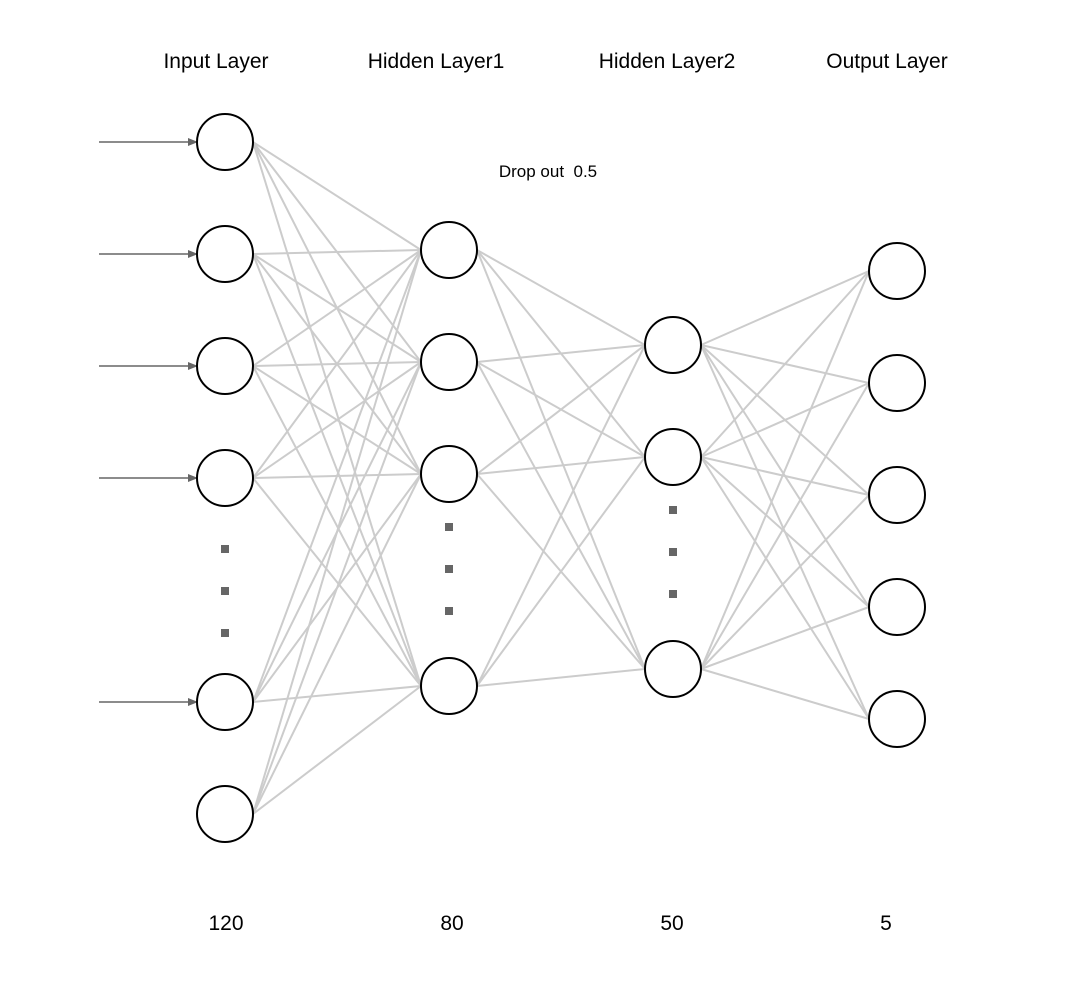 This screenshot has width=1088, height=989. I want to click on layer-title-output: Output Layer, so click(886, 61).